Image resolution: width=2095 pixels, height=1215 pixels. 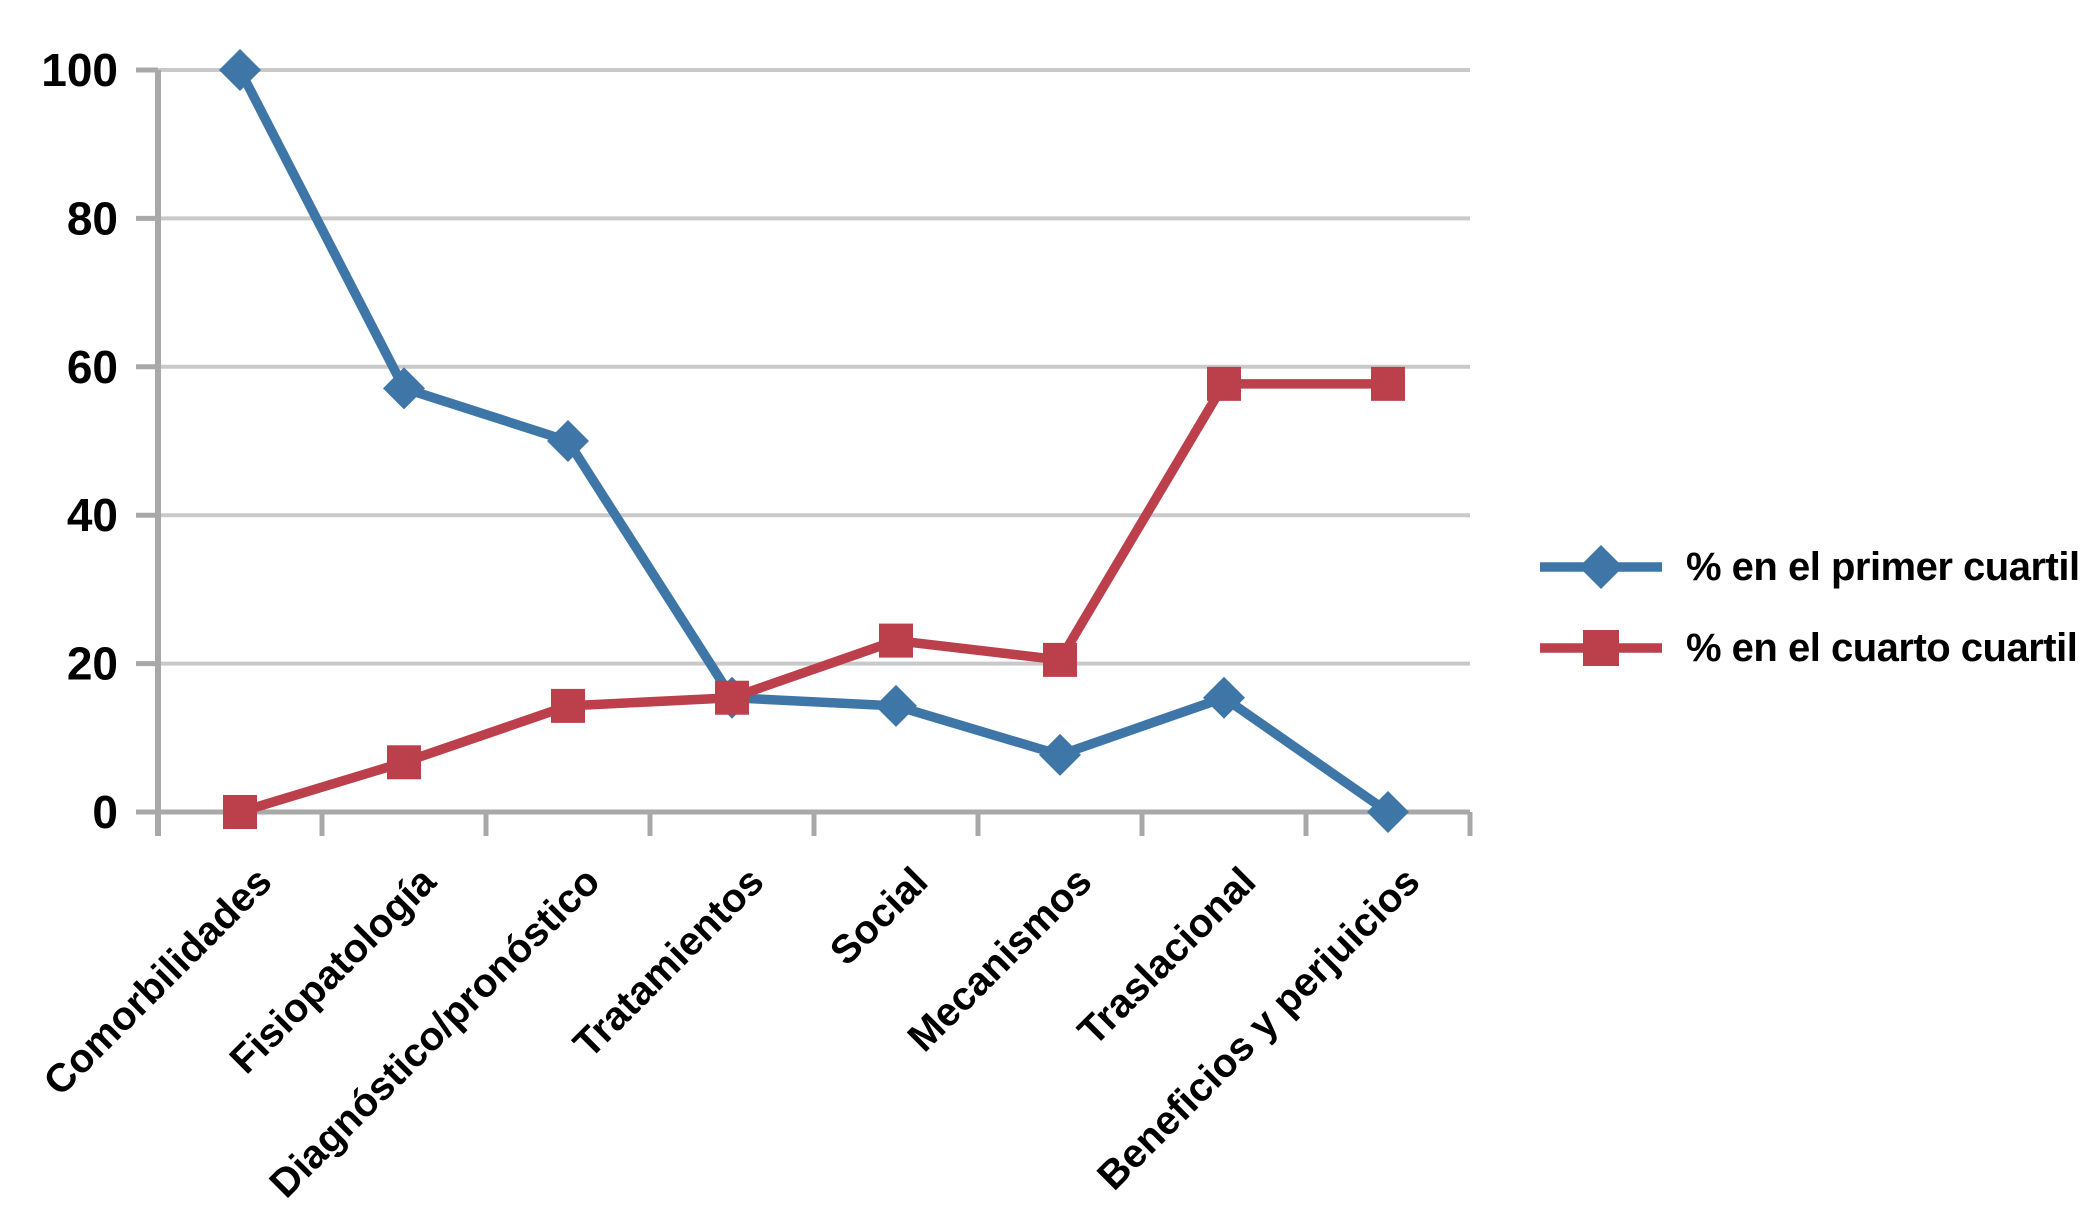 I want to click on marker-cuarto-4-square-icon, so click(x=896, y=640).